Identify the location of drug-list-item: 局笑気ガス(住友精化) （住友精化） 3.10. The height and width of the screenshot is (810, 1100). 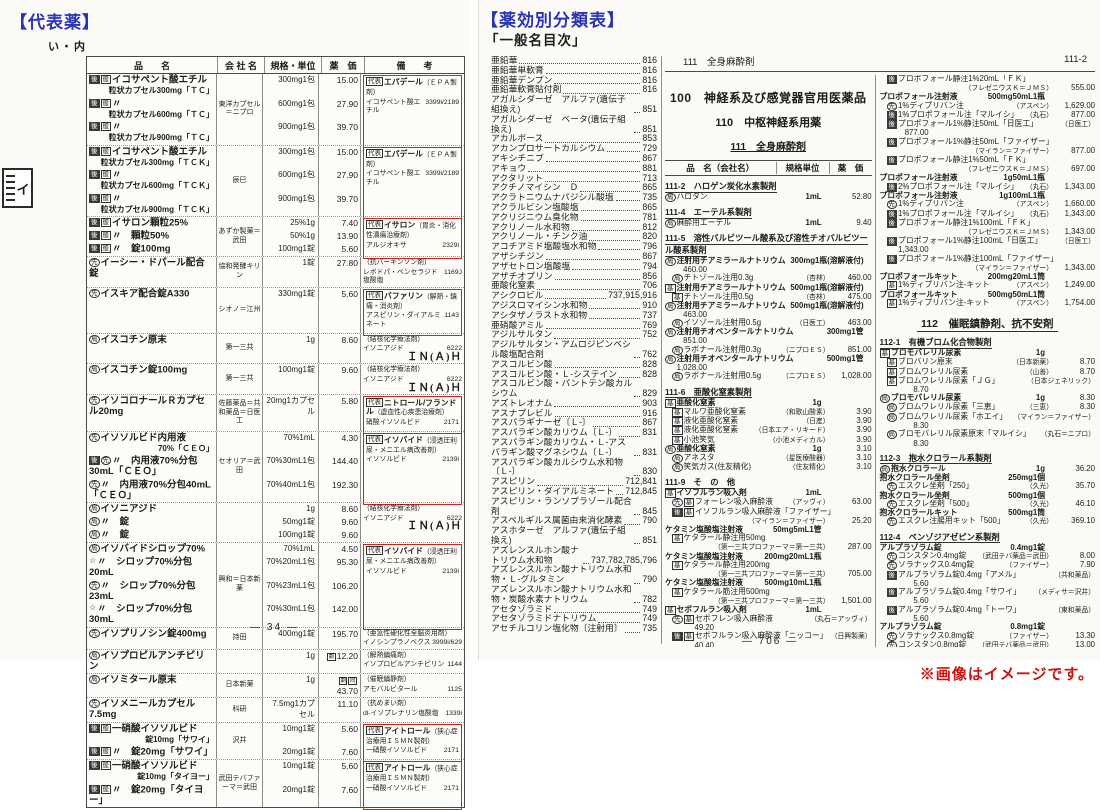
(768, 467).